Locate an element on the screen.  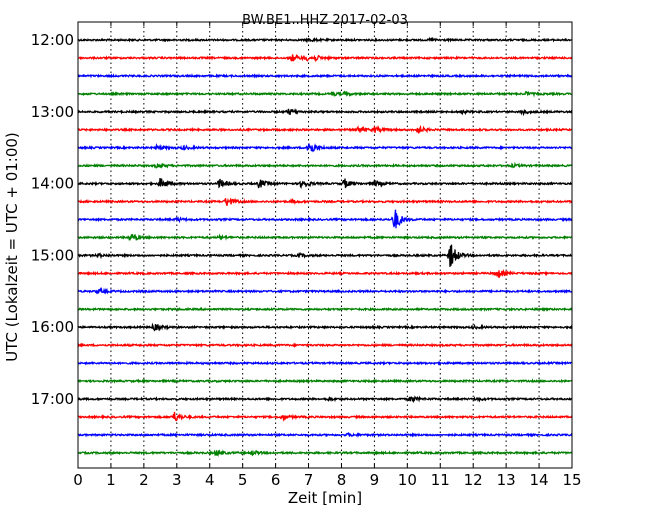
x-tick-label: 9 is located at coordinates (375, 480).